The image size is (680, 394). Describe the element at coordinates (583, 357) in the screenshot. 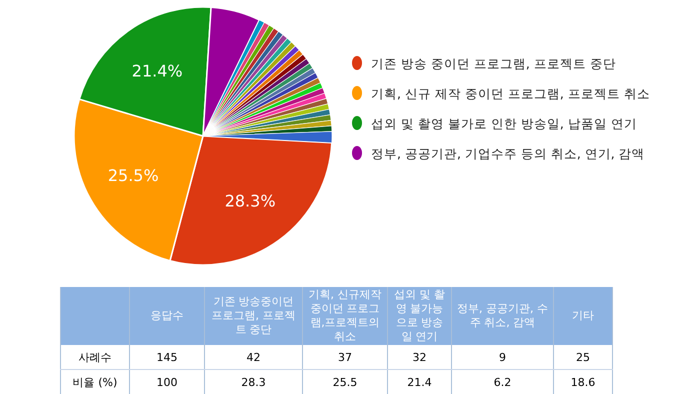

I see `data-label: 25` at that location.